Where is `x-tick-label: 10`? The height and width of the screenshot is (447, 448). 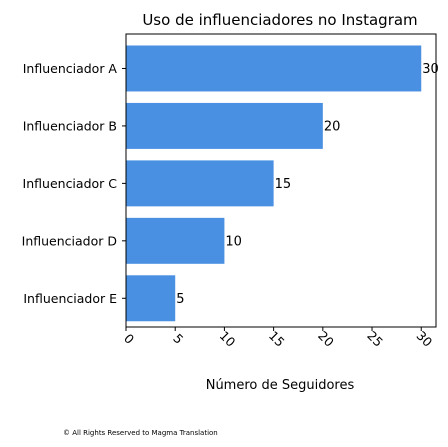
x-tick-label: 10 is located at coordinates (228, 339).